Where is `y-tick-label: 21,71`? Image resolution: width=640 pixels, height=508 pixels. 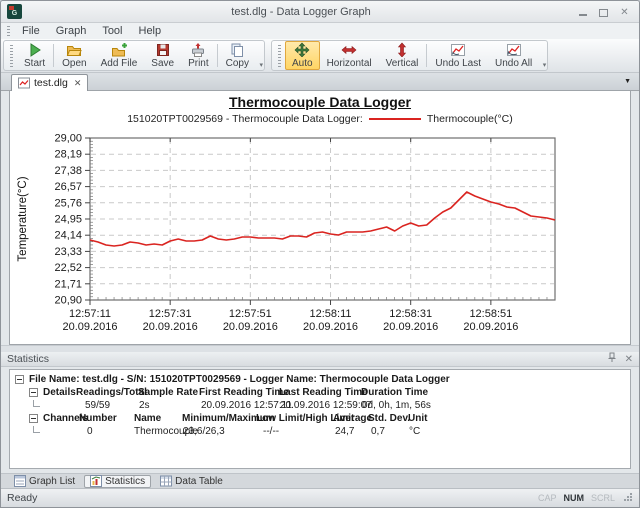 y-tick-label: 21,71 is located at coordinates (68, 284).